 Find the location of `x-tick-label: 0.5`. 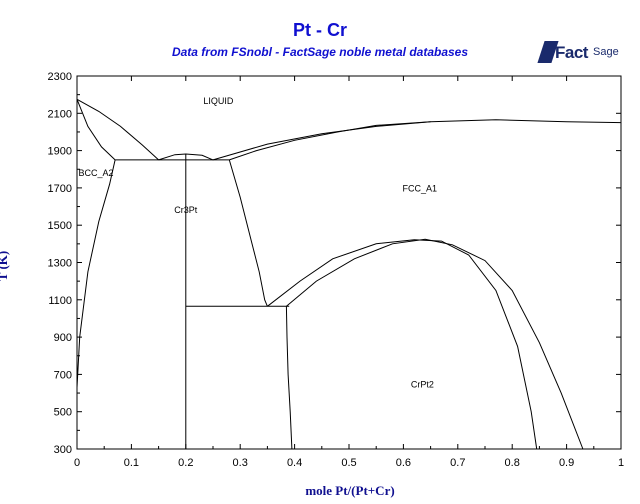

x-tick-label: 0.5 is located at coordinates (348, 463).